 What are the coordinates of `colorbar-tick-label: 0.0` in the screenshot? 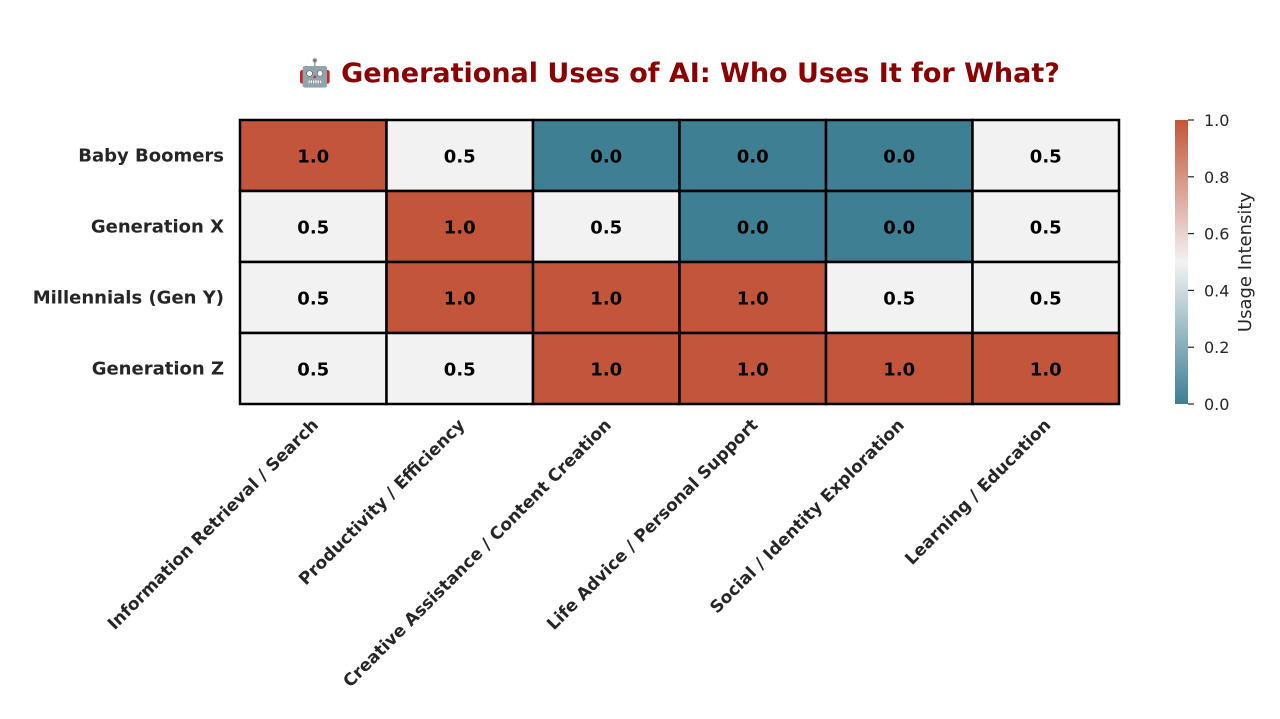 It's located at (1216, 404).